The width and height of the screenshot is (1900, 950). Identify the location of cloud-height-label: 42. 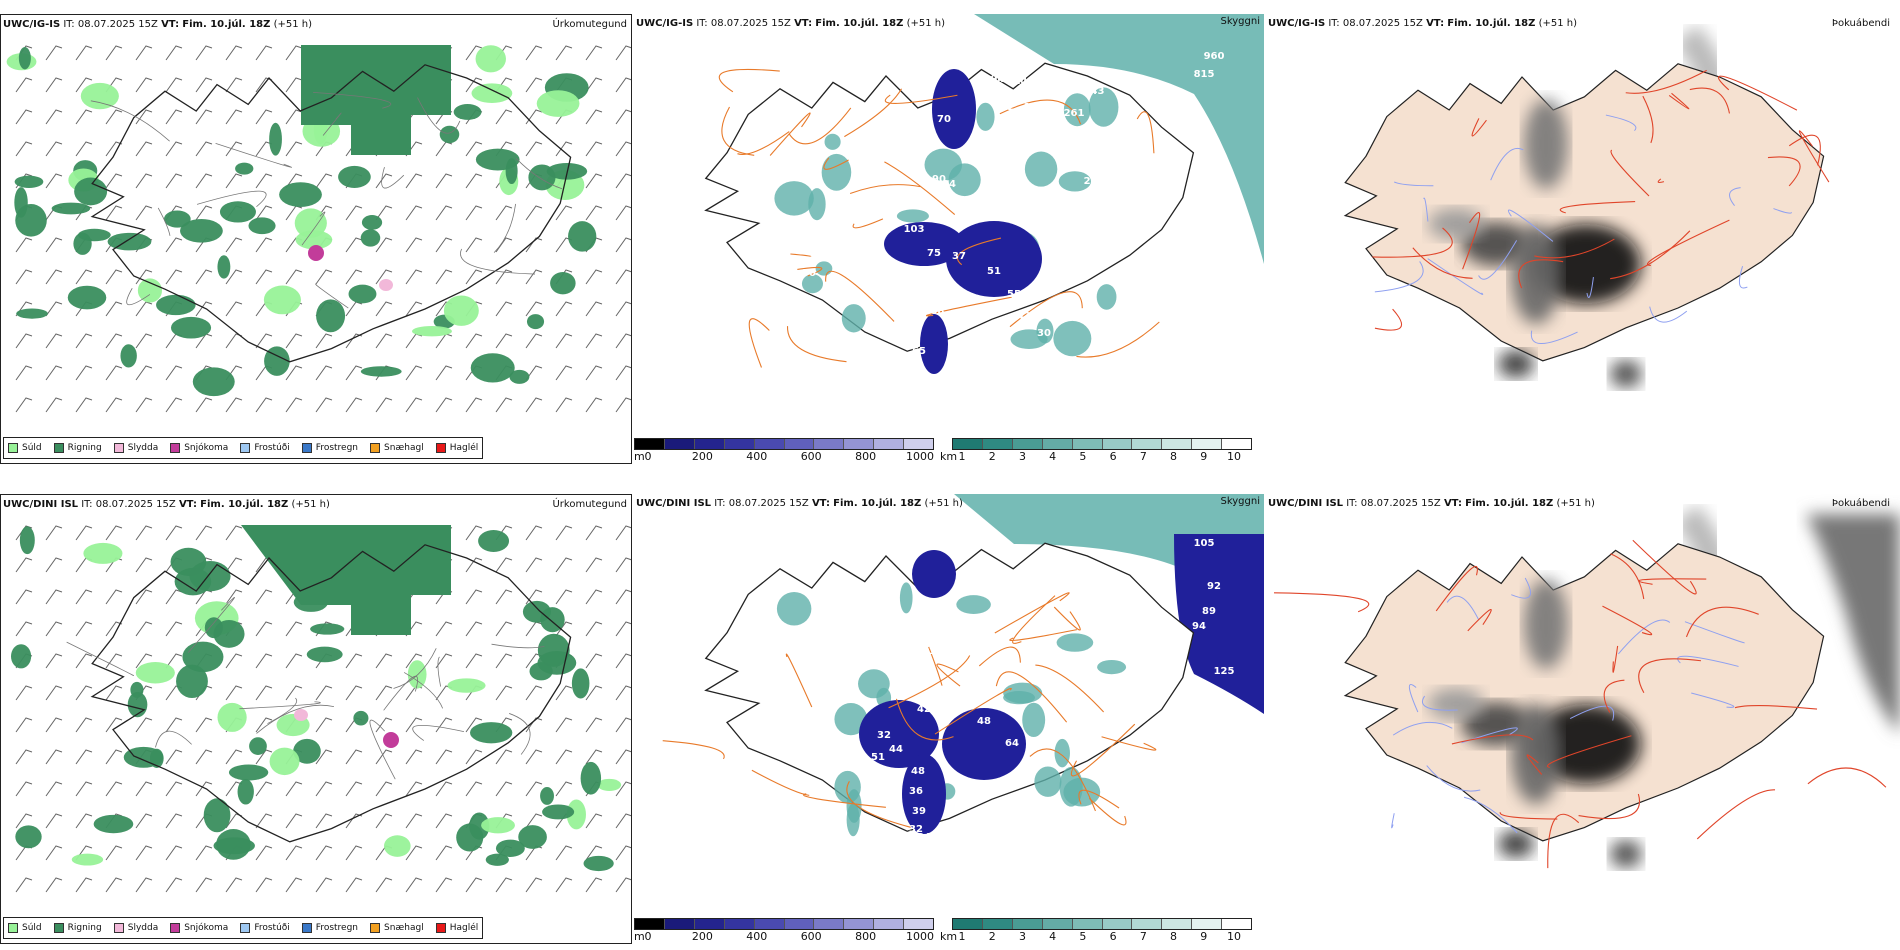
(924, 709).